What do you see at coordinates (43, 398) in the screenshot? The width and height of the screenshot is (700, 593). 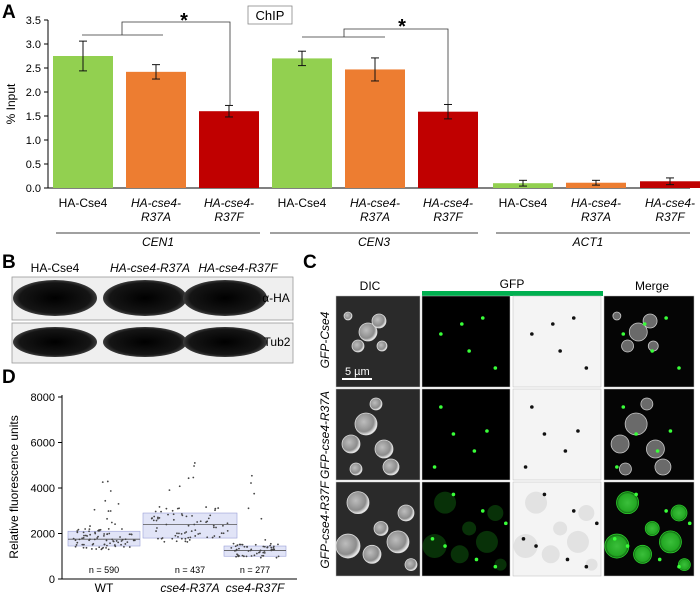 I see `d-y-tick-label: 8000` at bounding box center [43, 398].